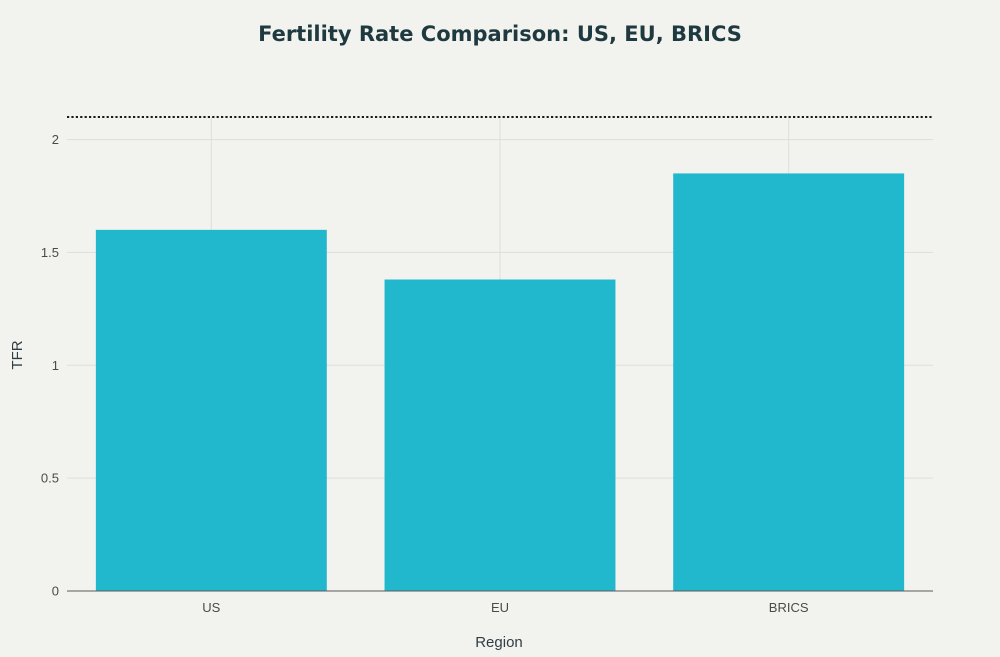 This screenshot has height=657, width=1000. What do you see at coordinates (500, 34) in the screenshot?
I see `chart-title: Fertility Rate Comparison: US, EU, BRICS` at bounding box center [500, 34].